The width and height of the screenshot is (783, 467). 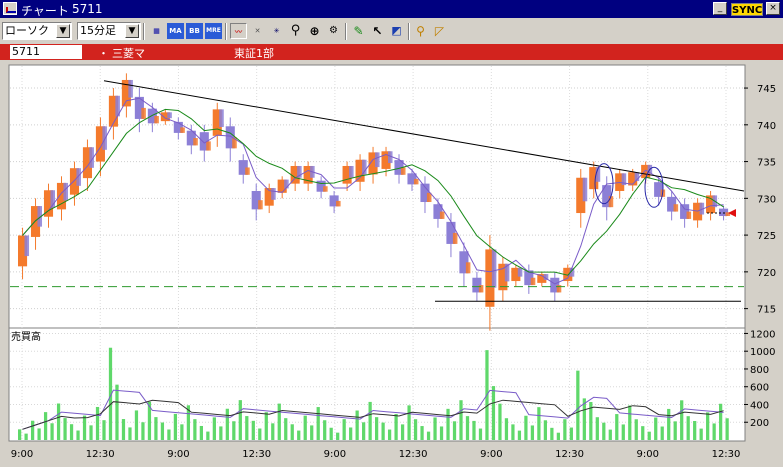 I want to click on close-button: ×, so click(x=773, y=8).